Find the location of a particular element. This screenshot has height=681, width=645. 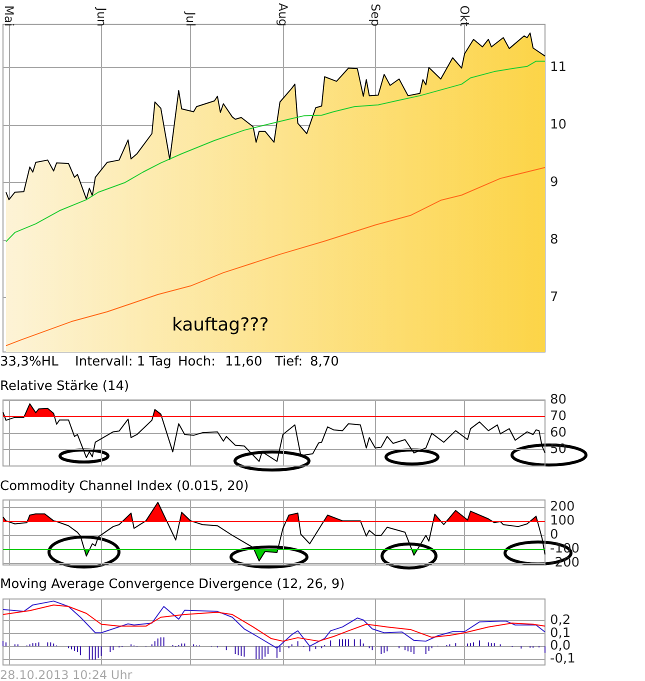

y-tick-label: 0,1 is located at coordinates (560, 633).